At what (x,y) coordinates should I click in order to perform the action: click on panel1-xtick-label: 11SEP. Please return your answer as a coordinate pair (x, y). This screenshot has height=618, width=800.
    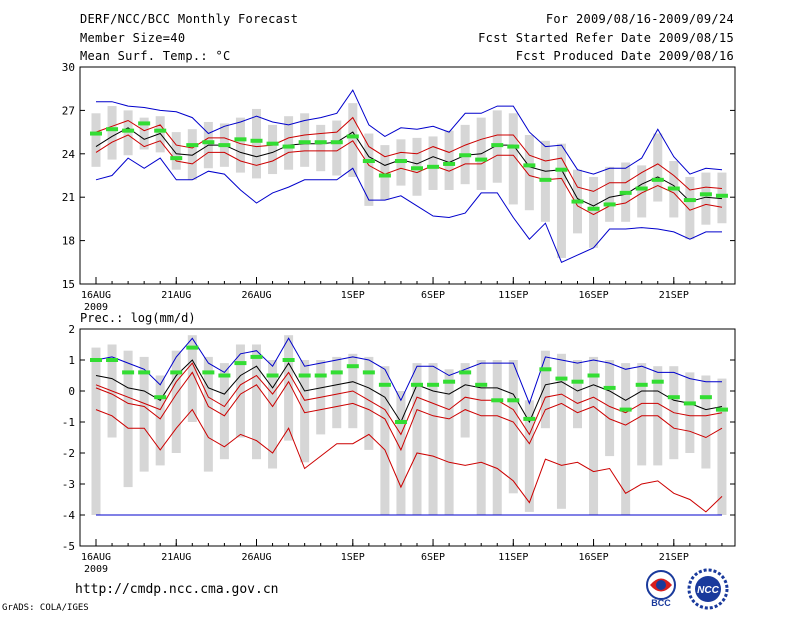
    Looking at the image, I should click on (513, 295).